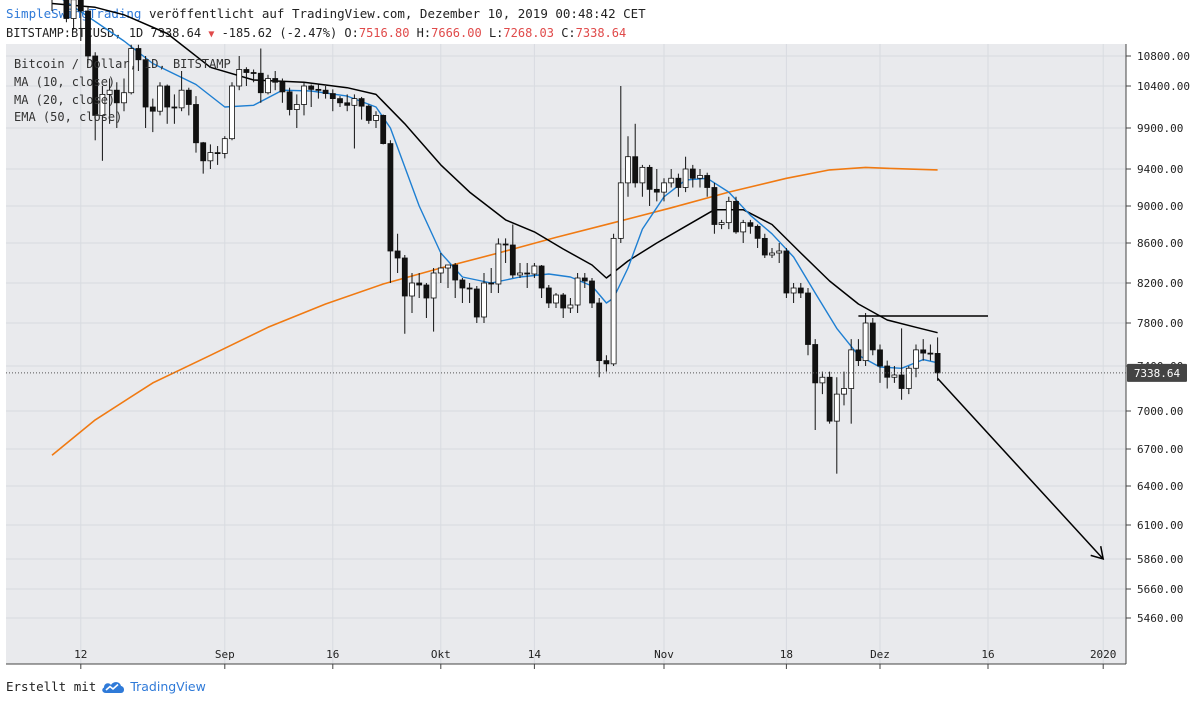 Image resolution: width=1200 pixels, height=704 pixels. What do you see at coordinates (1163, 86) in the screenshot?
I see `y-tick-label: 10400.00` at bounding box center [1163, 86].